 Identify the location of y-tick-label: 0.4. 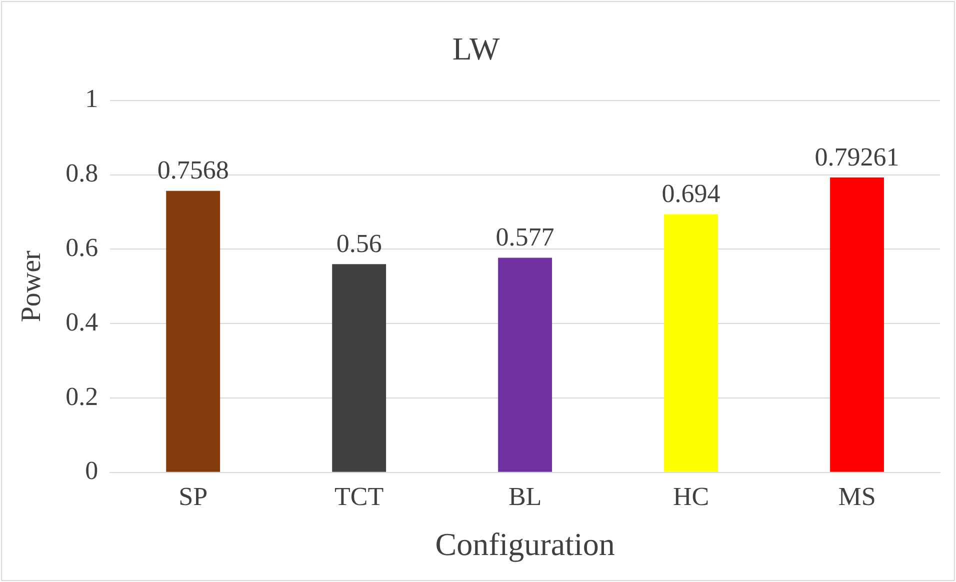
(82, 321).